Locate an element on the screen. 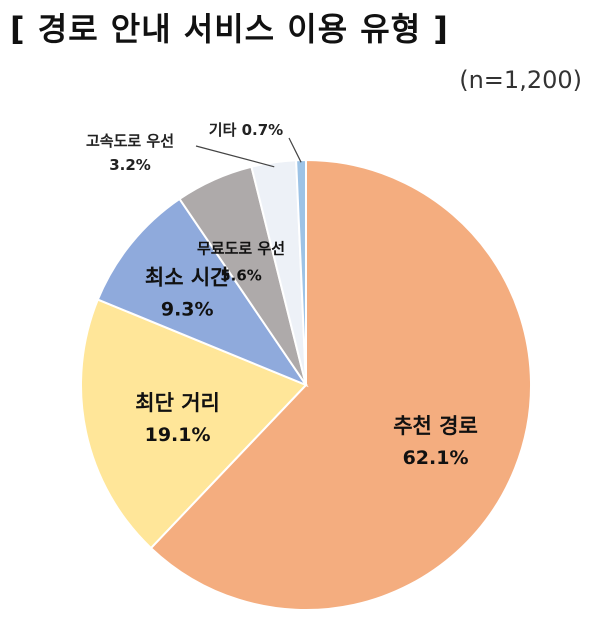 Image resolution: width=600 pixels, height=634 pixels. slice-value-label: 19.1% is located at coordinates (178, 435).